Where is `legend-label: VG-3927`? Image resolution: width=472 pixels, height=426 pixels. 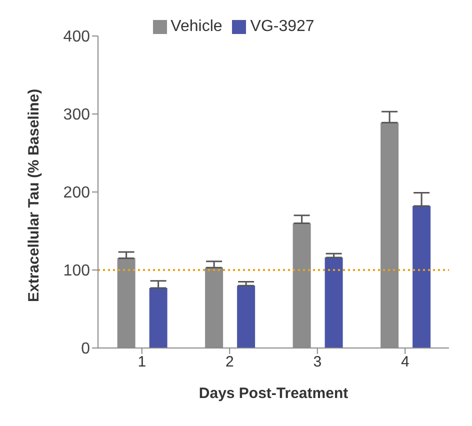 legend-label: VG-3927 is located at coordinates (282, 26).